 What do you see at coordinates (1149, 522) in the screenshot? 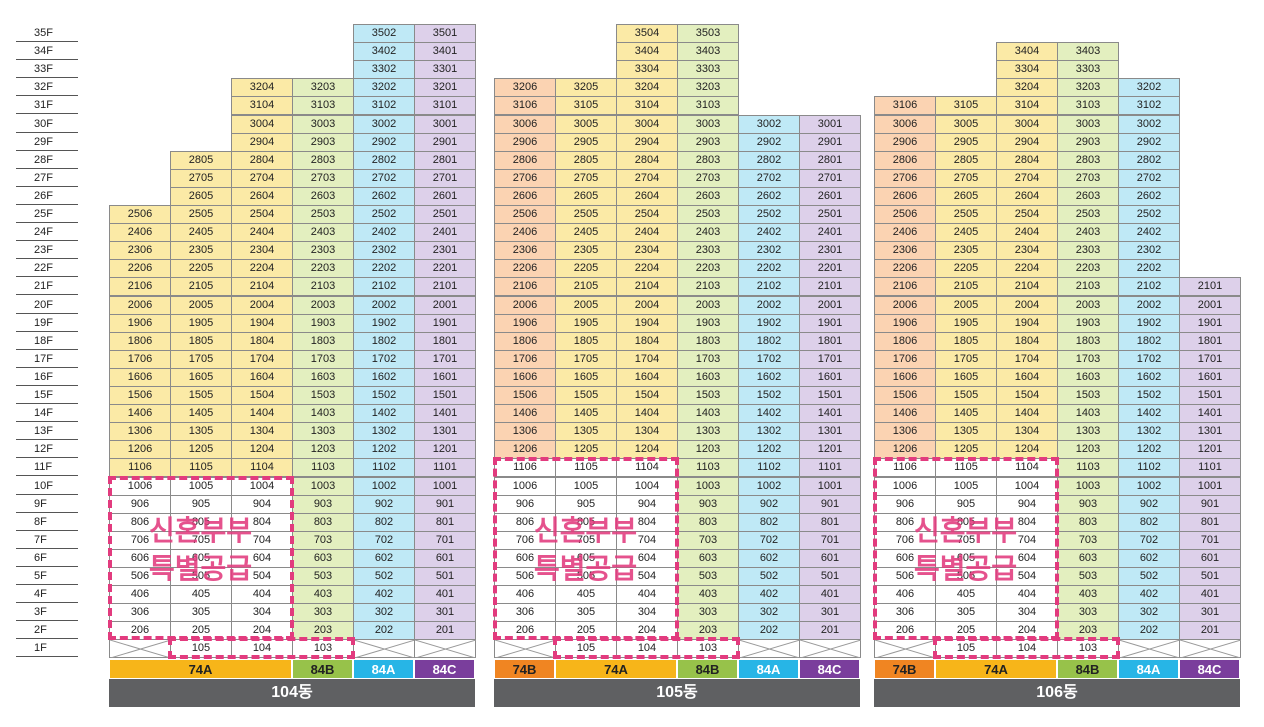
I see `unit-cell: 802` at bounding box center [1149, 522].